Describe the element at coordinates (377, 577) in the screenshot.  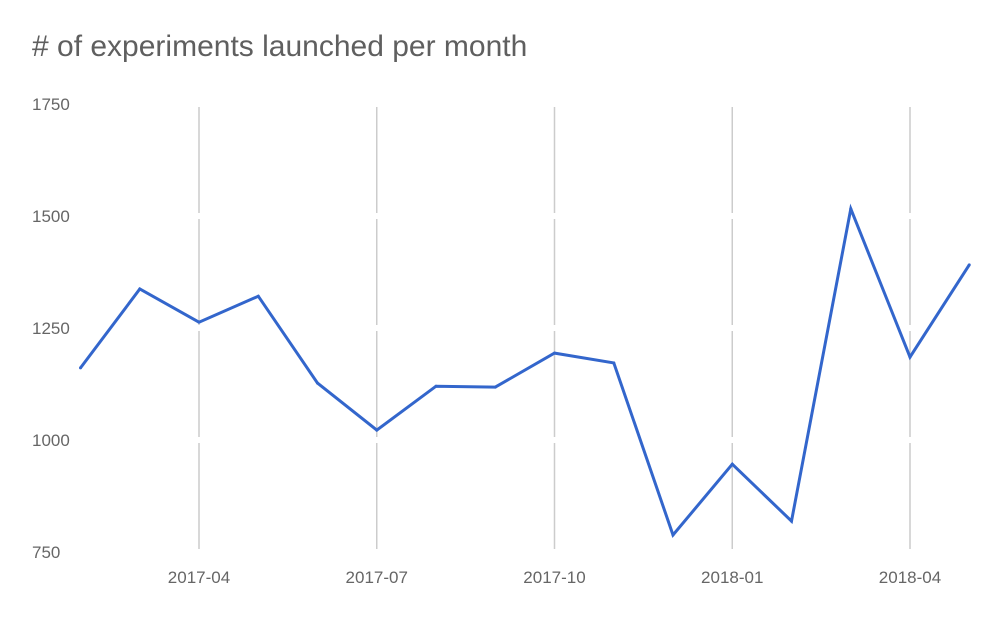
I see `x-tick-label: 2017-07` at that location.